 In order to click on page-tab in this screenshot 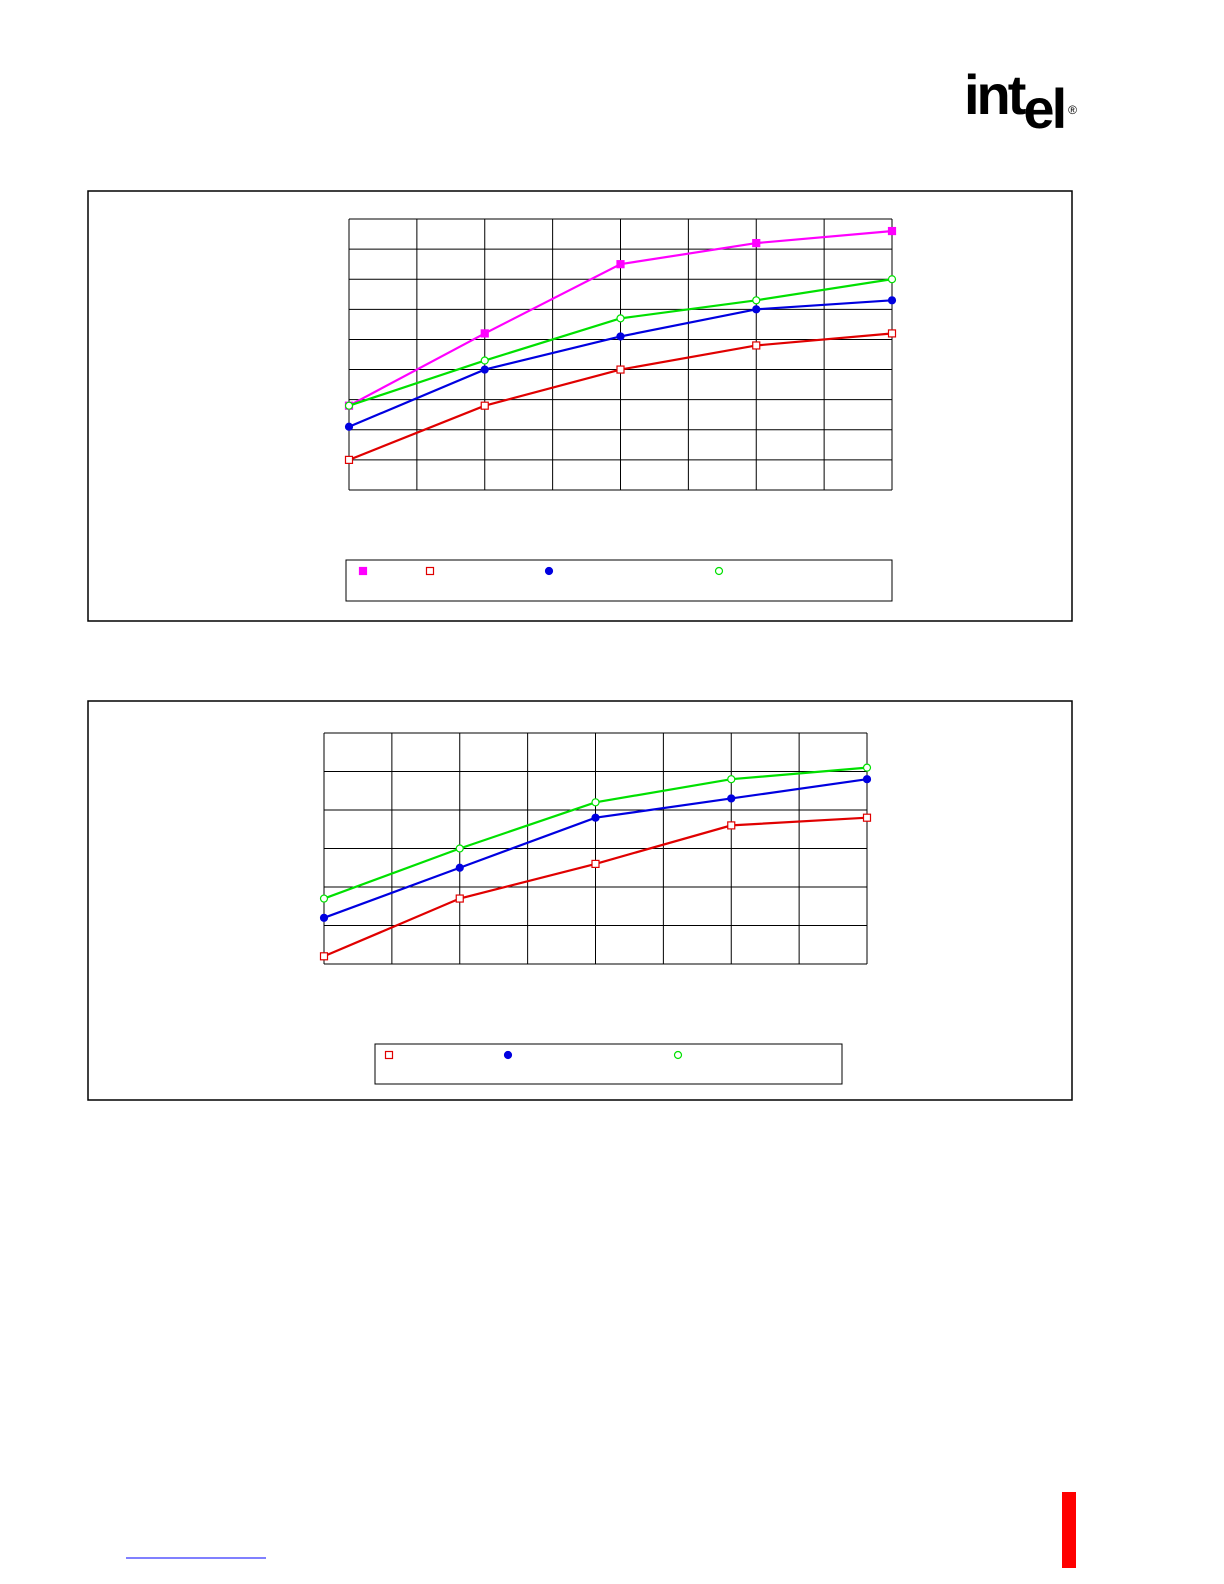, I will do `click(1069, 1530)`.